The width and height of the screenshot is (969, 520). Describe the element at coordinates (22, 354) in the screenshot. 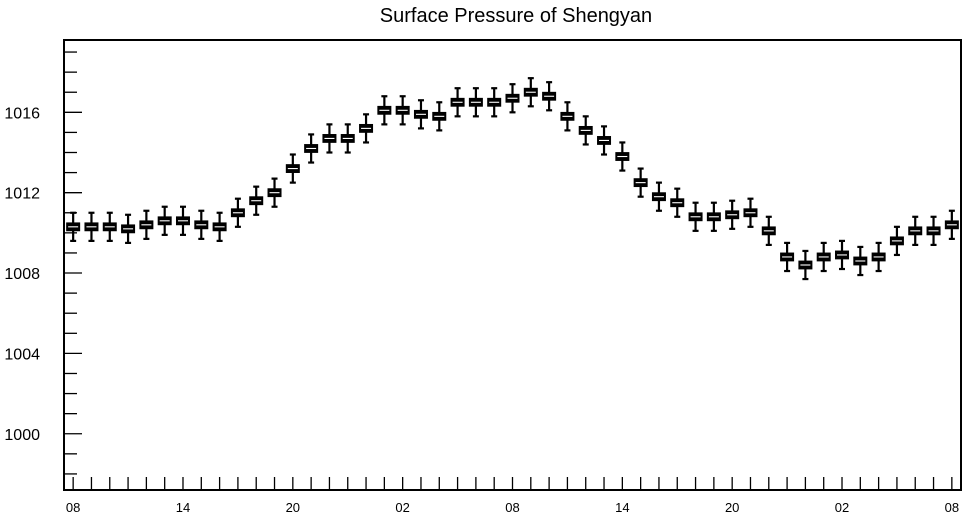

I see `y-tick-label: 1004` at that location.